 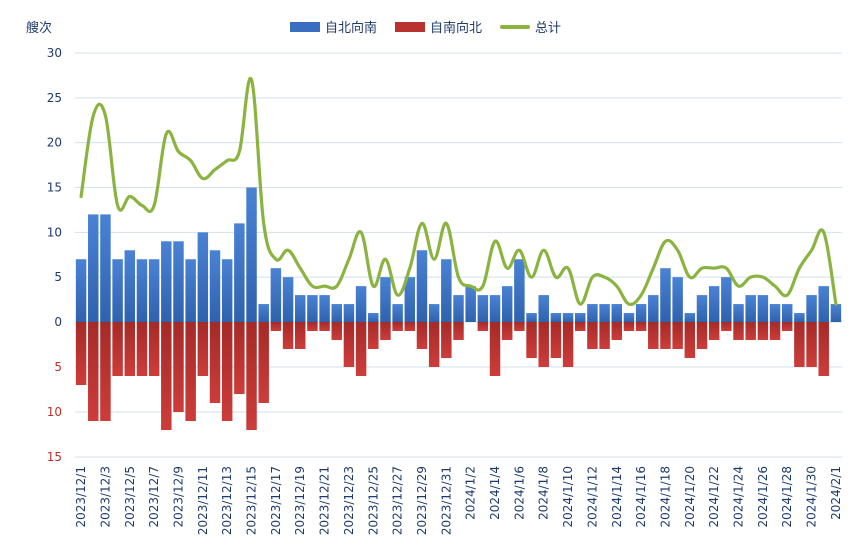 I want to click on legend-label-south: 自北向南, so click(x=351, y=28).